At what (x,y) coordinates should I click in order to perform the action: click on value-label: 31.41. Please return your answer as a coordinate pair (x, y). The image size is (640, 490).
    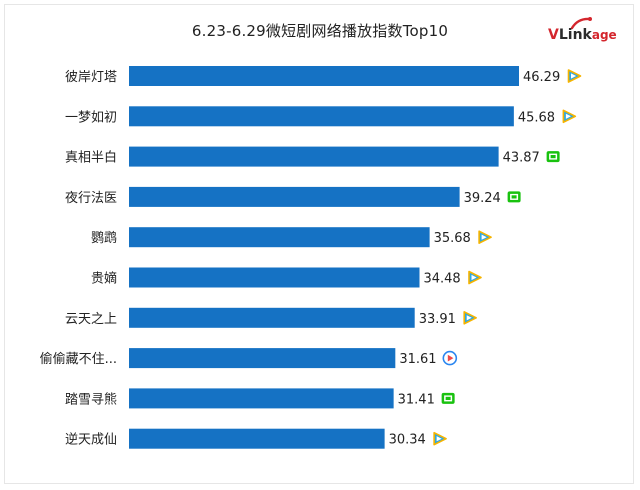
    Looking at the image, I should click on (416, 399).